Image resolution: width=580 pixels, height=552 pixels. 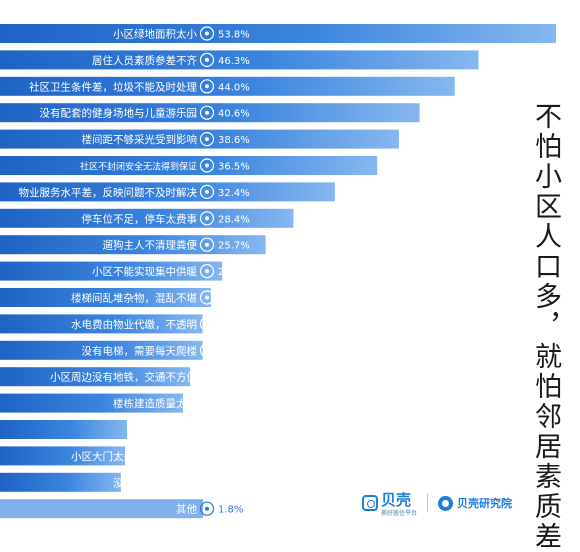 I want to click on value-label-10: 20.4%, so click(x=234, y=299).